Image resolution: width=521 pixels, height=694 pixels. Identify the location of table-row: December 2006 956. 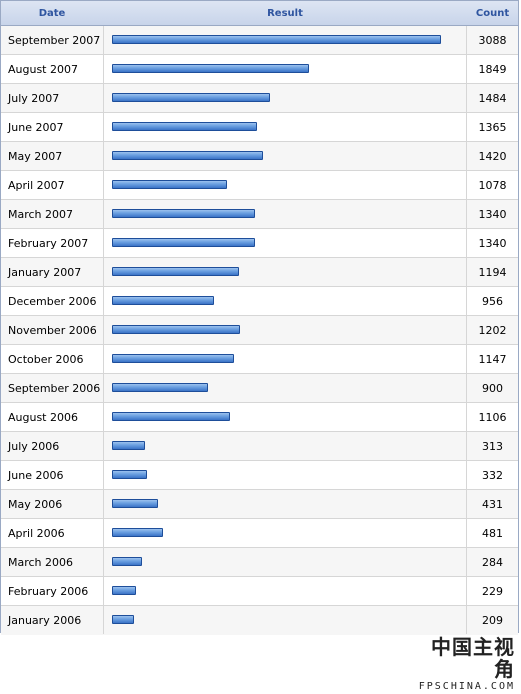
(259, 301).